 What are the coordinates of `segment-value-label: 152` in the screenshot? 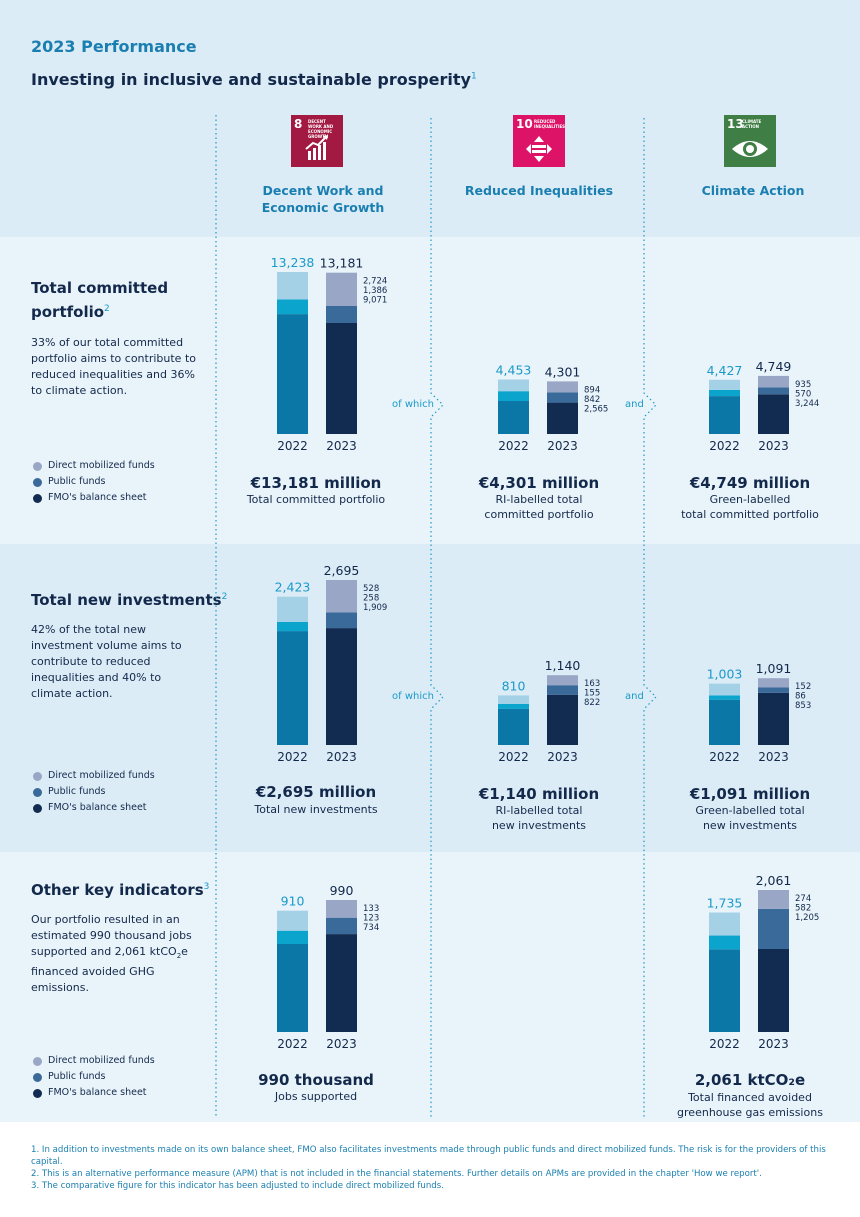 It's located at (803, 687).